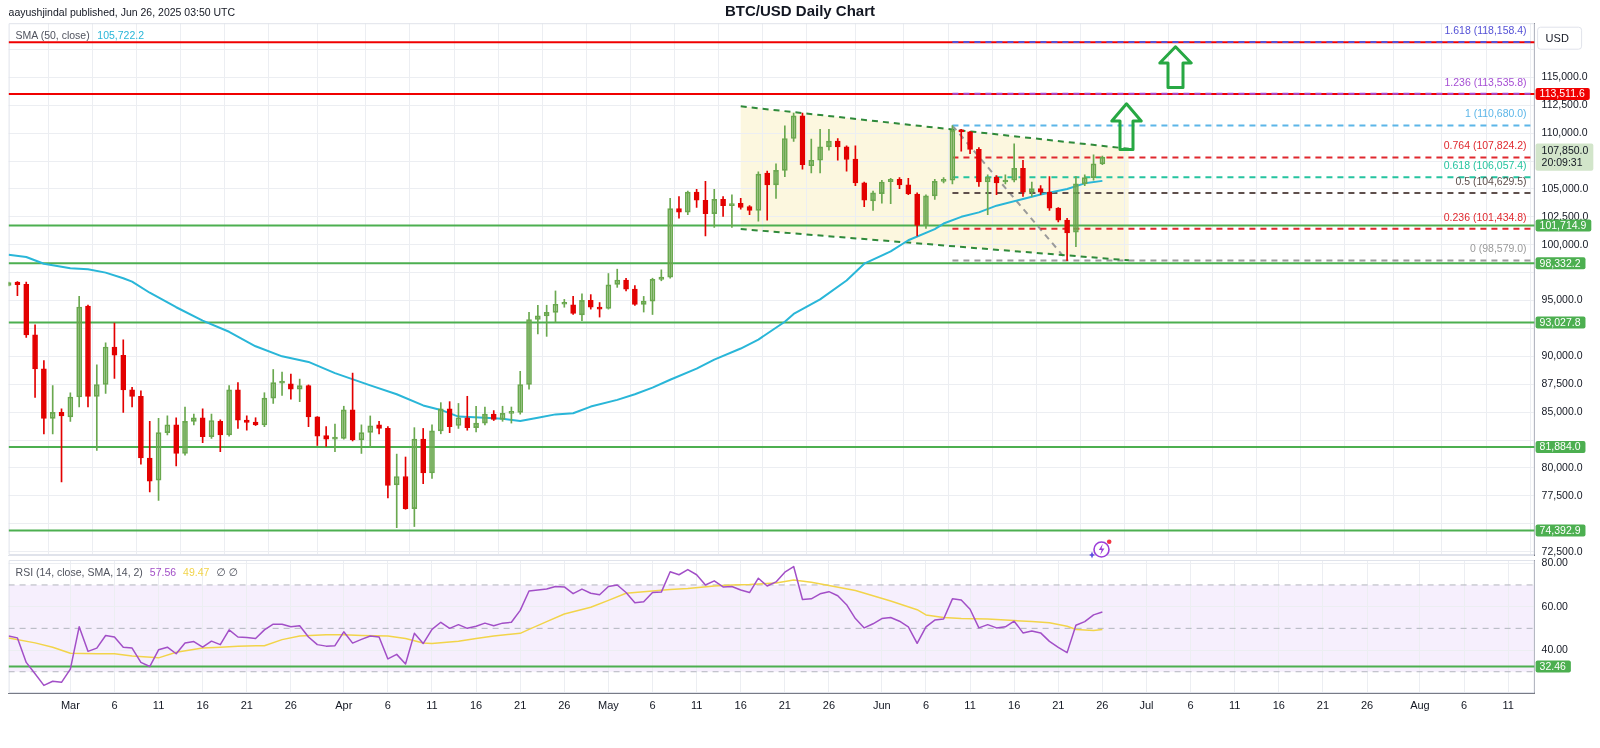  Describe the element at coordinates (1495, 113) in the screenshot. I see `series-label: 1 (110,680.0)` at that location.